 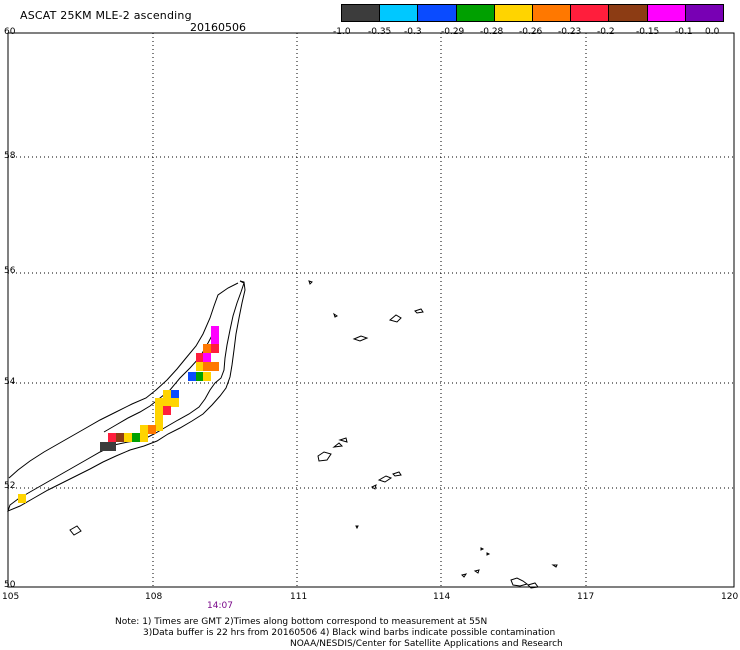 I want to click on lon-label-120: 120, so click(x=730, y=597).